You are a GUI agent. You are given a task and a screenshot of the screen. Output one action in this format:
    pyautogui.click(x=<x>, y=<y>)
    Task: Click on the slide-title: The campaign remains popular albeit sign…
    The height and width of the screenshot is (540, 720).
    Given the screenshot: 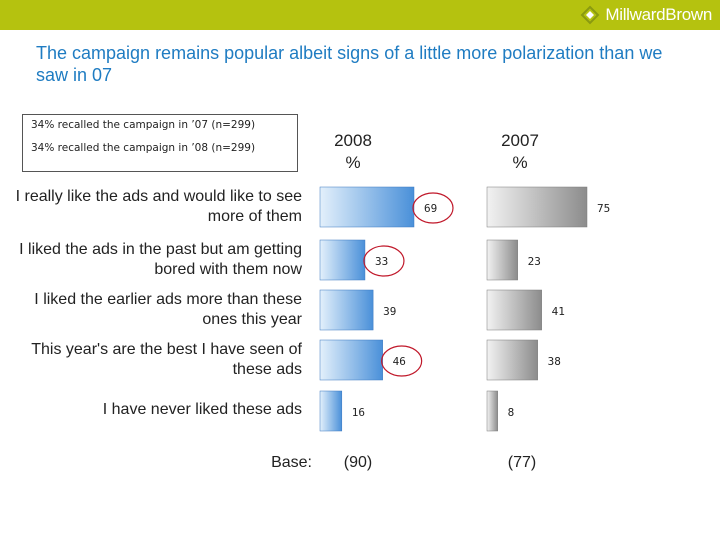 What is the action you would take?
    pyautogui.click(x=349, y=64)
    